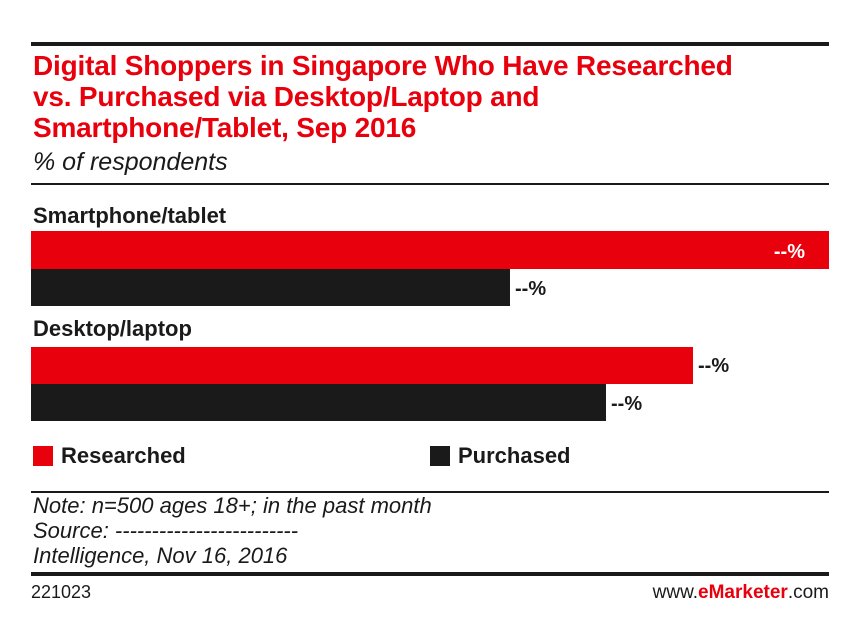 This screenshot has height=639, width=860. I want to click on label-smartphone-researched: --%, so click(789, 252).